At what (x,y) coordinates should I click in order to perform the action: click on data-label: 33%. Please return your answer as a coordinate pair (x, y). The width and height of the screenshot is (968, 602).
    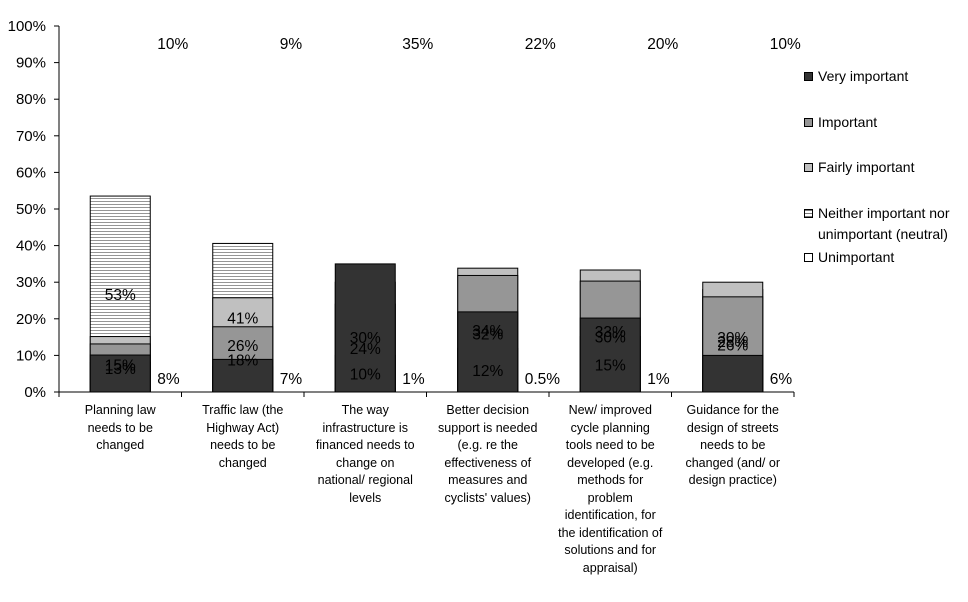
    Looking at the image, I should click on (610, 332).